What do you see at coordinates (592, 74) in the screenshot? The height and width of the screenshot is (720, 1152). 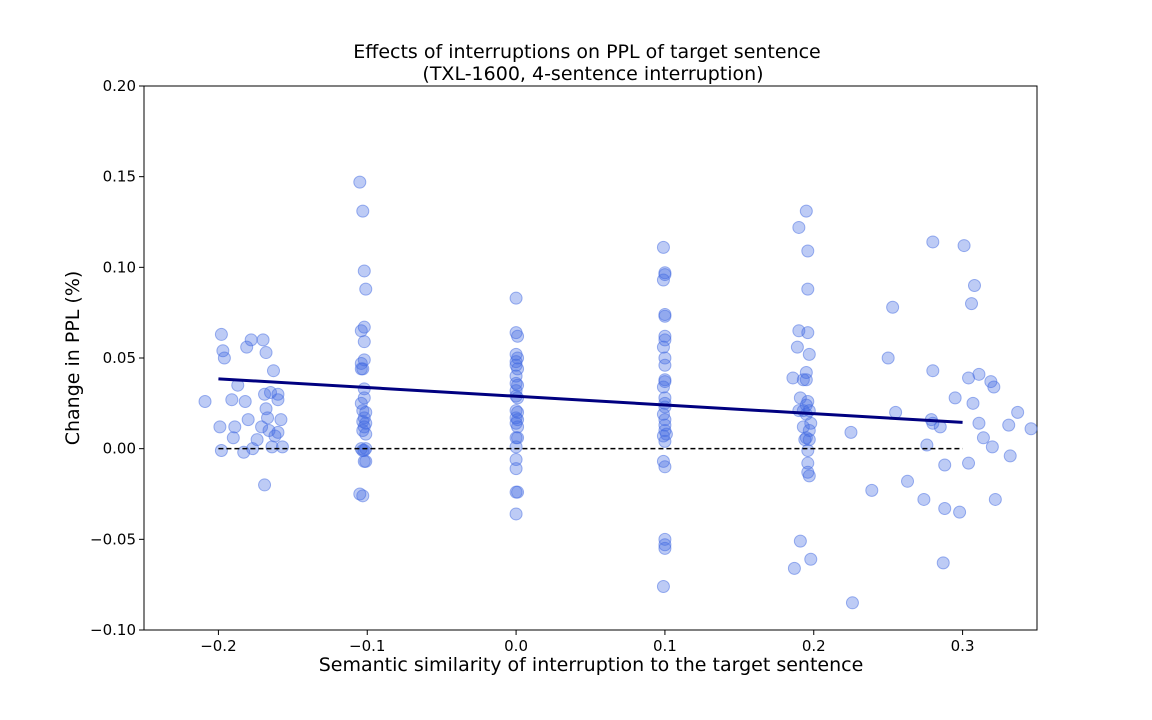 I see `chart-subtitle: (TXL-1600, 4-sentence interruption)` at bounding box center [592, 74].